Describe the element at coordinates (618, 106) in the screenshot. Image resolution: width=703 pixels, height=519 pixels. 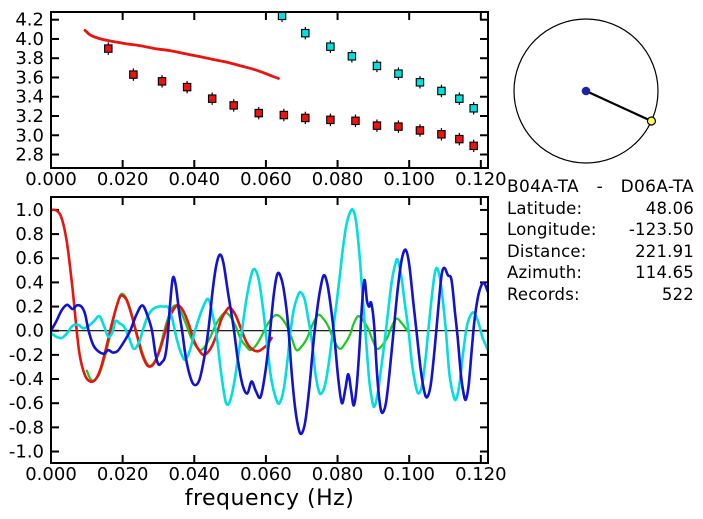
I see `azimuth-line` at that location.